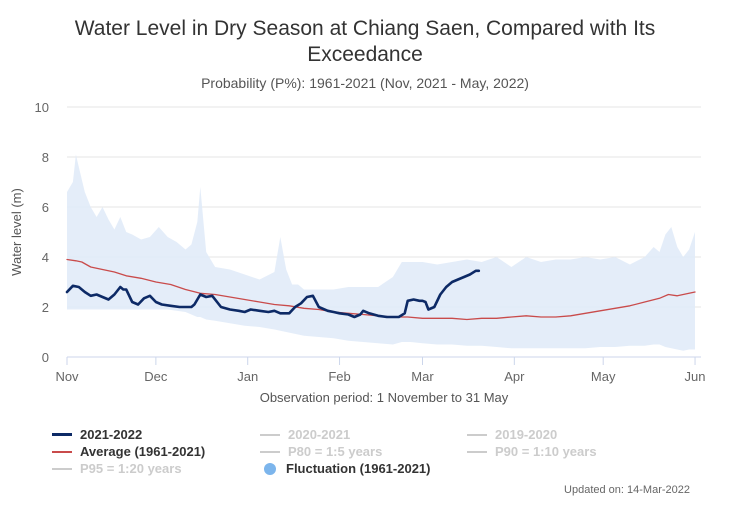  Describe the element at coordinates (339, 376) in the screenshot. I see `x-tick-label: Feb` at that location.